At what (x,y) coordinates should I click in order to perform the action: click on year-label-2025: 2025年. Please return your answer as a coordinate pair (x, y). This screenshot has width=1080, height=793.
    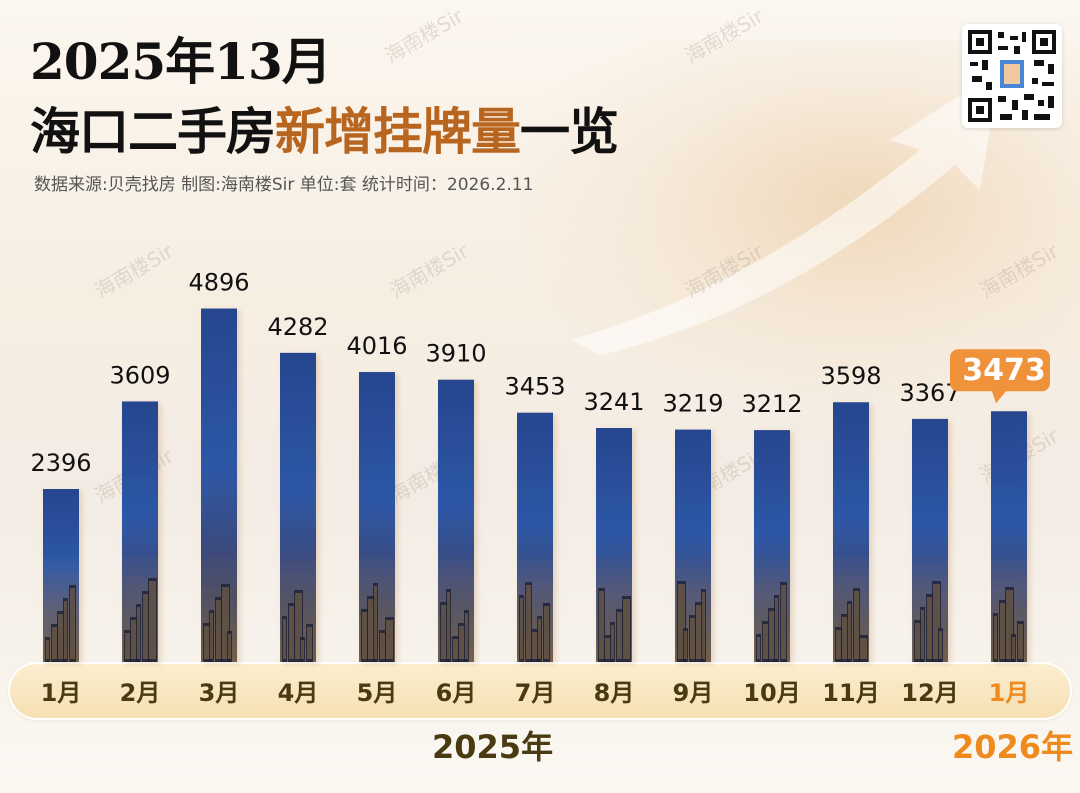
    Looking at the image, I should click on (493, 747).